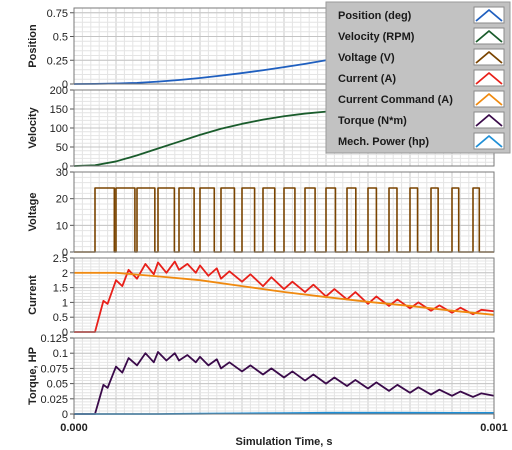 This screenshot has height=450, width=512. I want to click on y-tick-label: 0.075, so click(54, 369).